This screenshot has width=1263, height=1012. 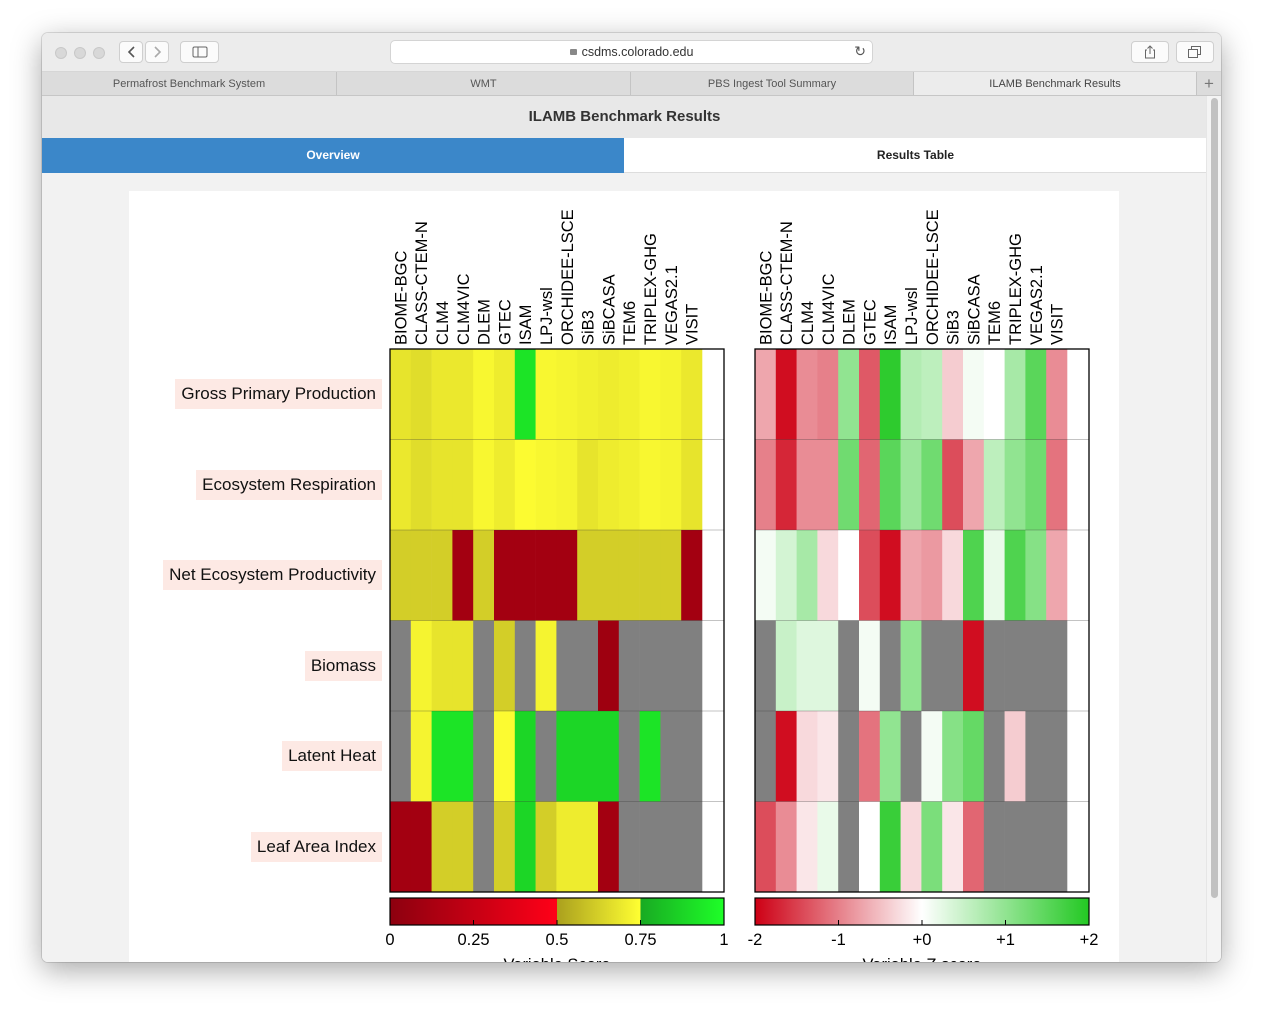 I want to click on tabs-icon, so click(x=1194, y=51).